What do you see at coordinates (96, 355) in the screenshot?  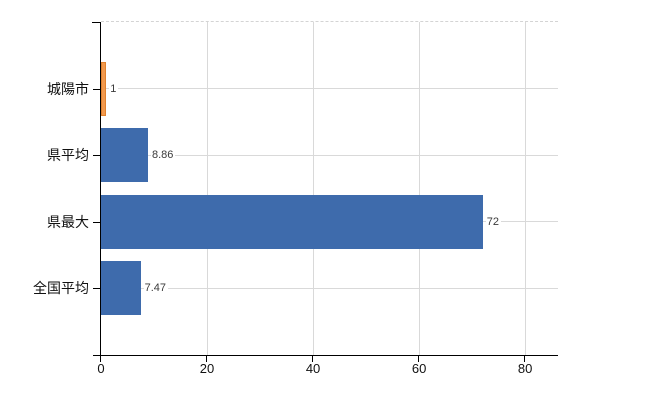 I see `x-axis-left-extension` at bounding box center [96, 355].